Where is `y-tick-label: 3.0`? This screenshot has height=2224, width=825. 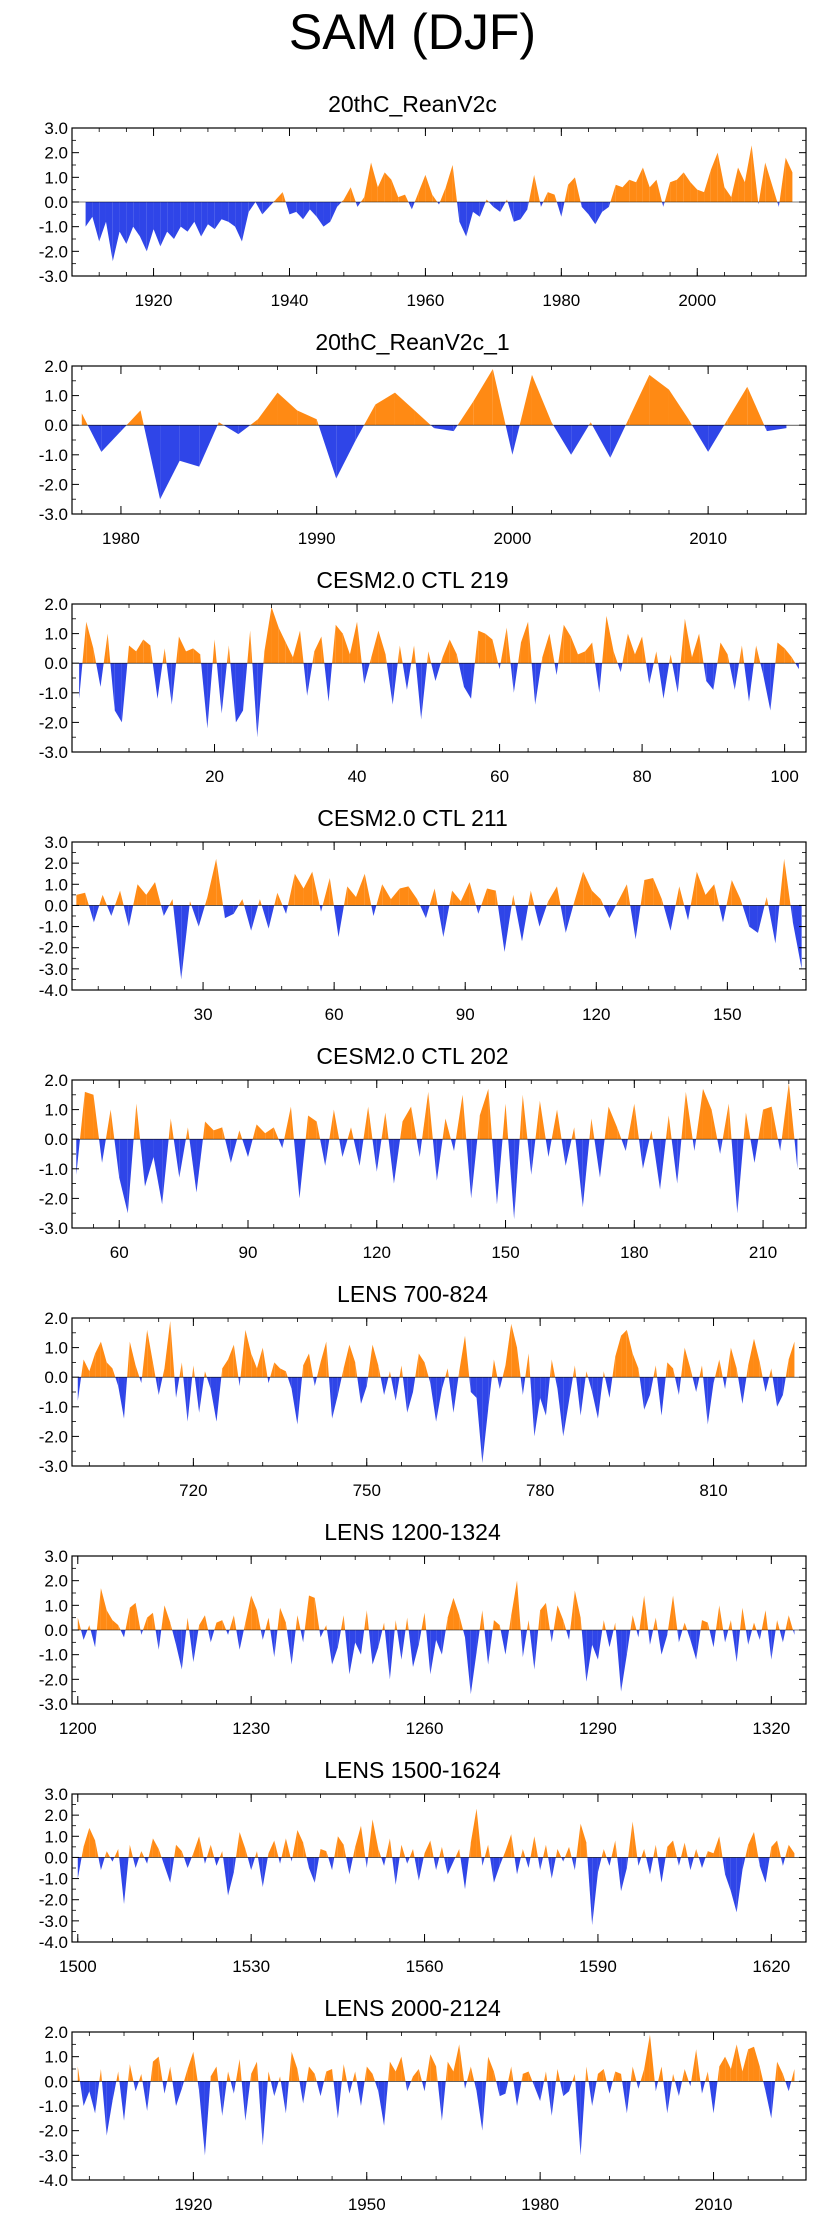
y-tick-label: 3.0 is located at coordinates (56, 842).